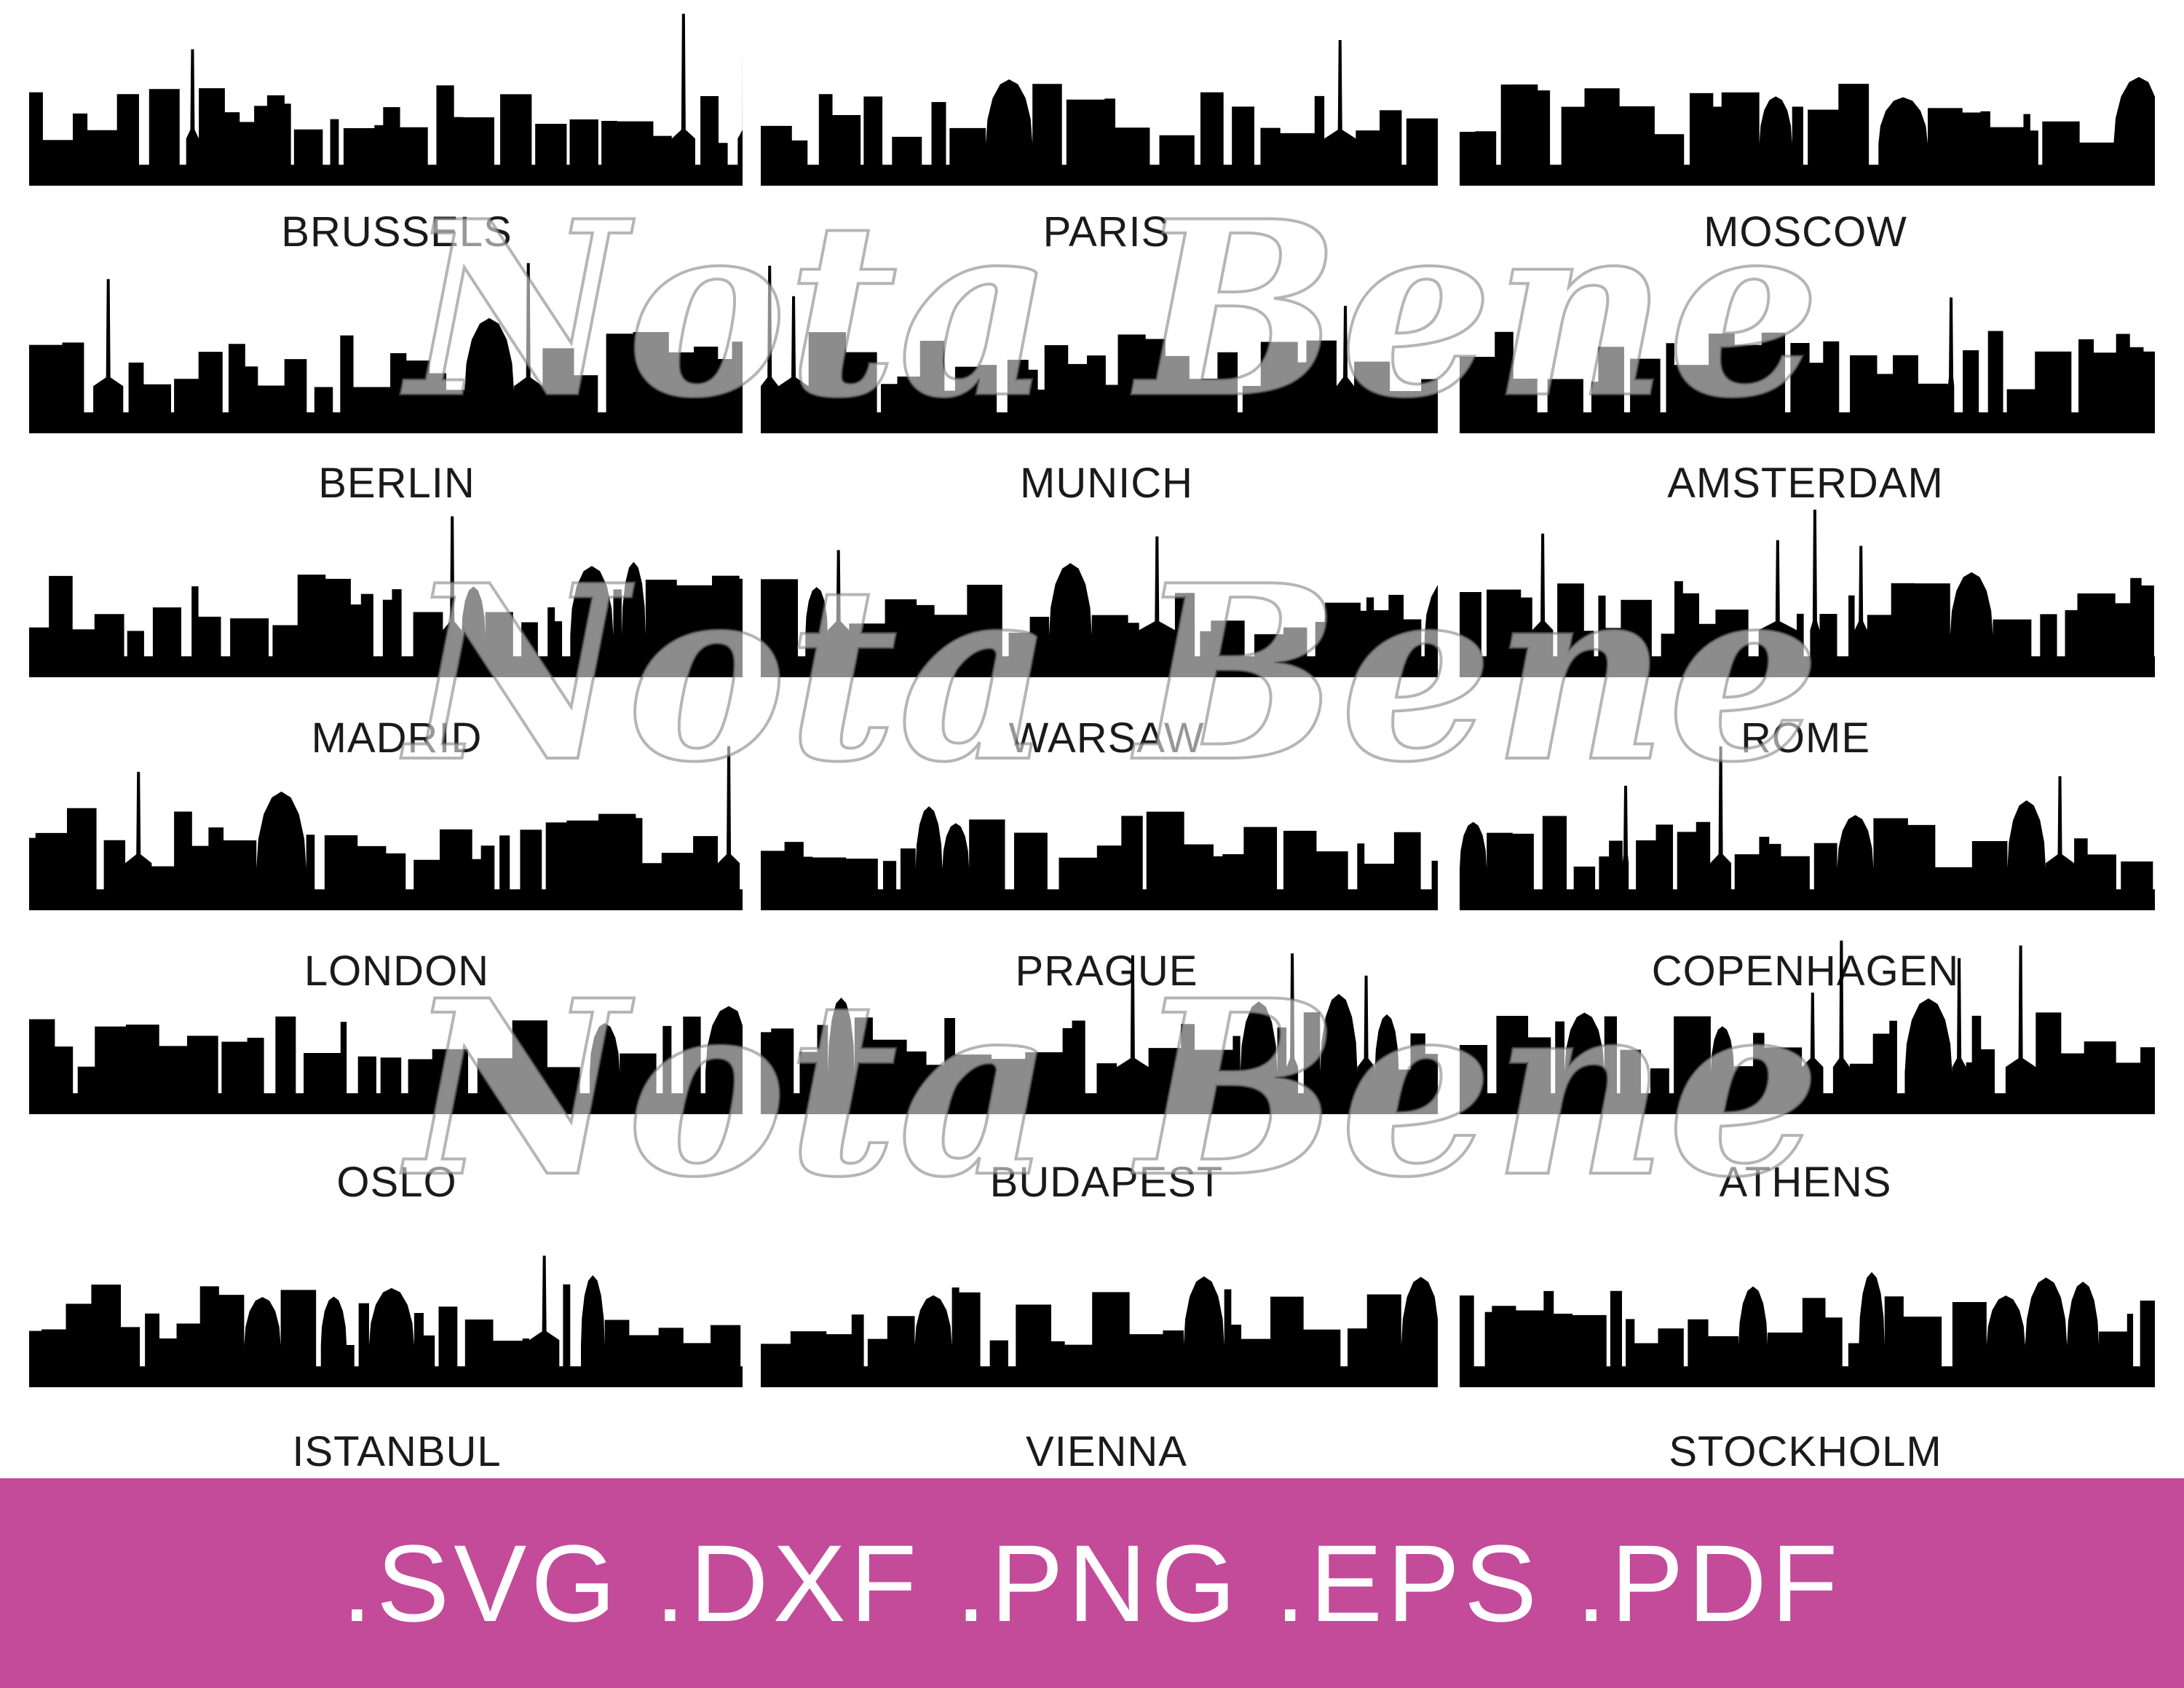  Describe the element at coordinates (1805, 738) in the screenshot. I see `city-label: ROME` at that location.